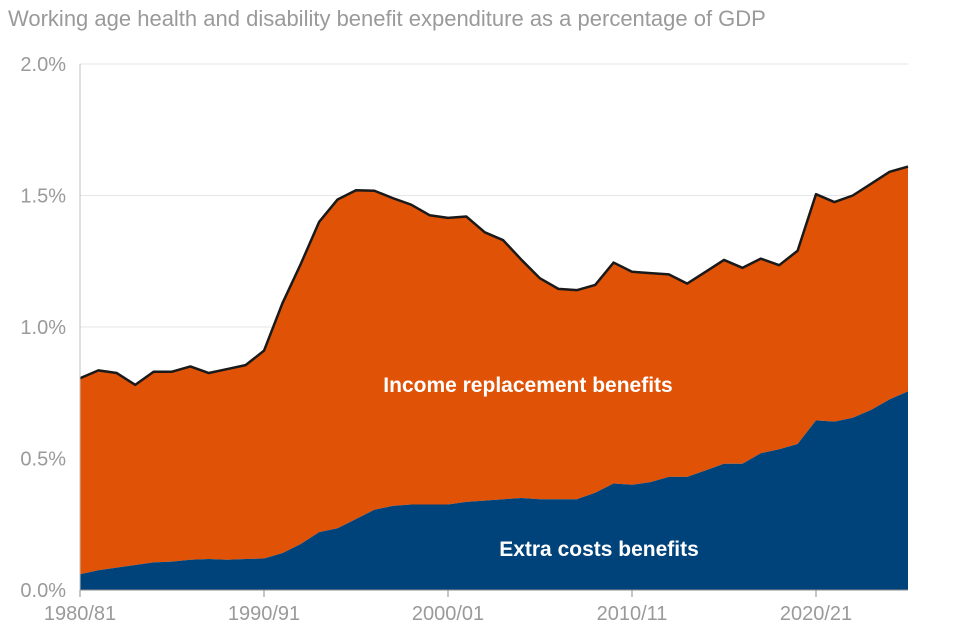  What do you see at coordinates (43, 460) in the screenshot?
I see `y-tick-label: 0.5%` at bounding box center [43, 460].